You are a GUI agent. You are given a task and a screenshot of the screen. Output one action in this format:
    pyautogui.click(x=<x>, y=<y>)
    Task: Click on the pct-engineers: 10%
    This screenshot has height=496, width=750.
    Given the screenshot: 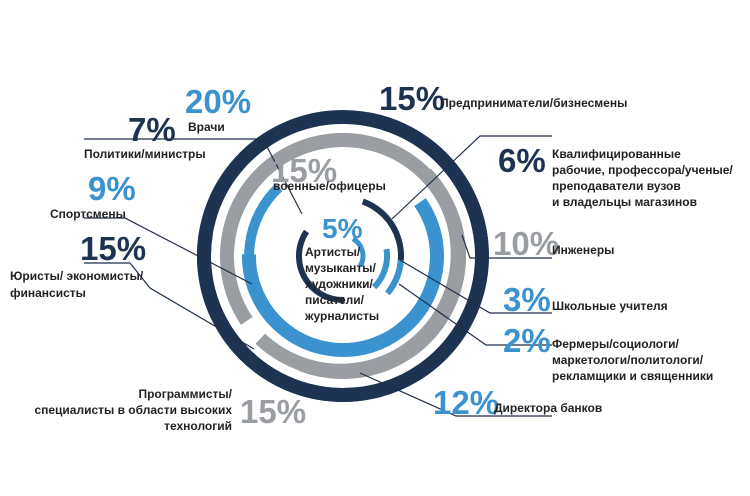 What is the action you would take?
    pyautogui.click(x=526, y=243)
    